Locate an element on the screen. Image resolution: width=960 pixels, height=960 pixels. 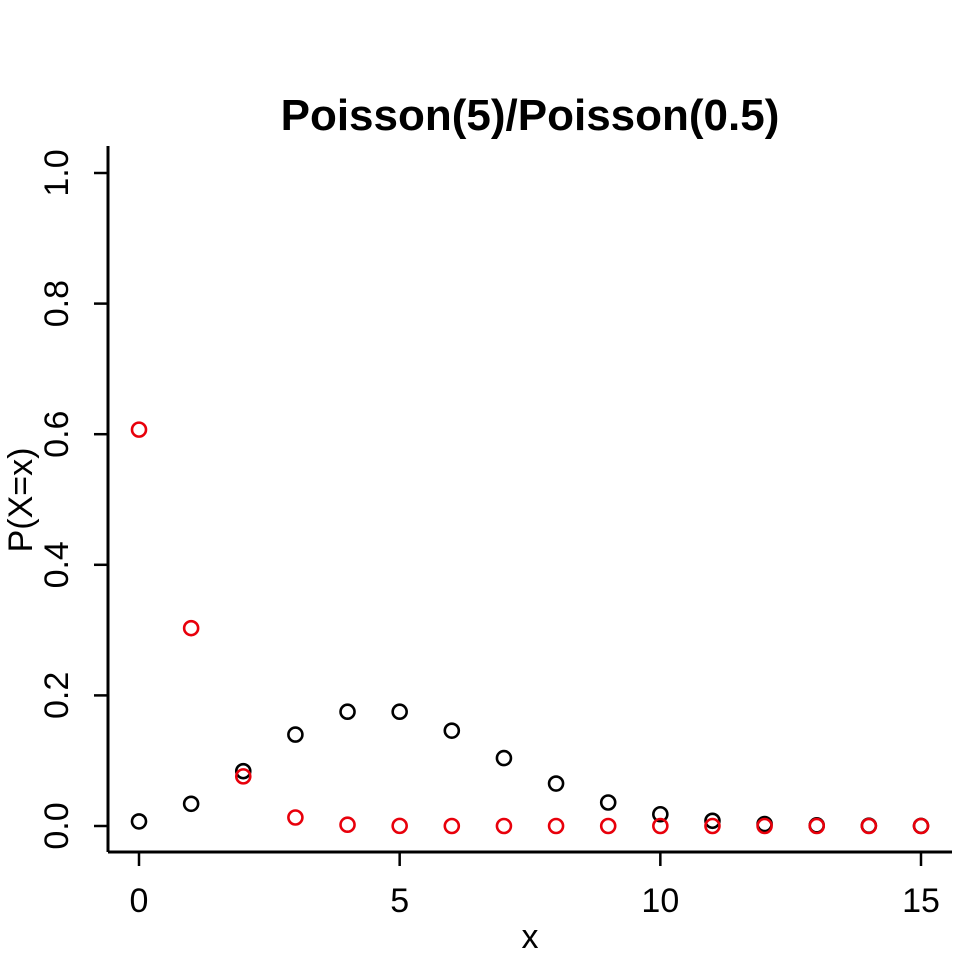
y-tick-label: 0.0 is located at coordinates (57, 825).